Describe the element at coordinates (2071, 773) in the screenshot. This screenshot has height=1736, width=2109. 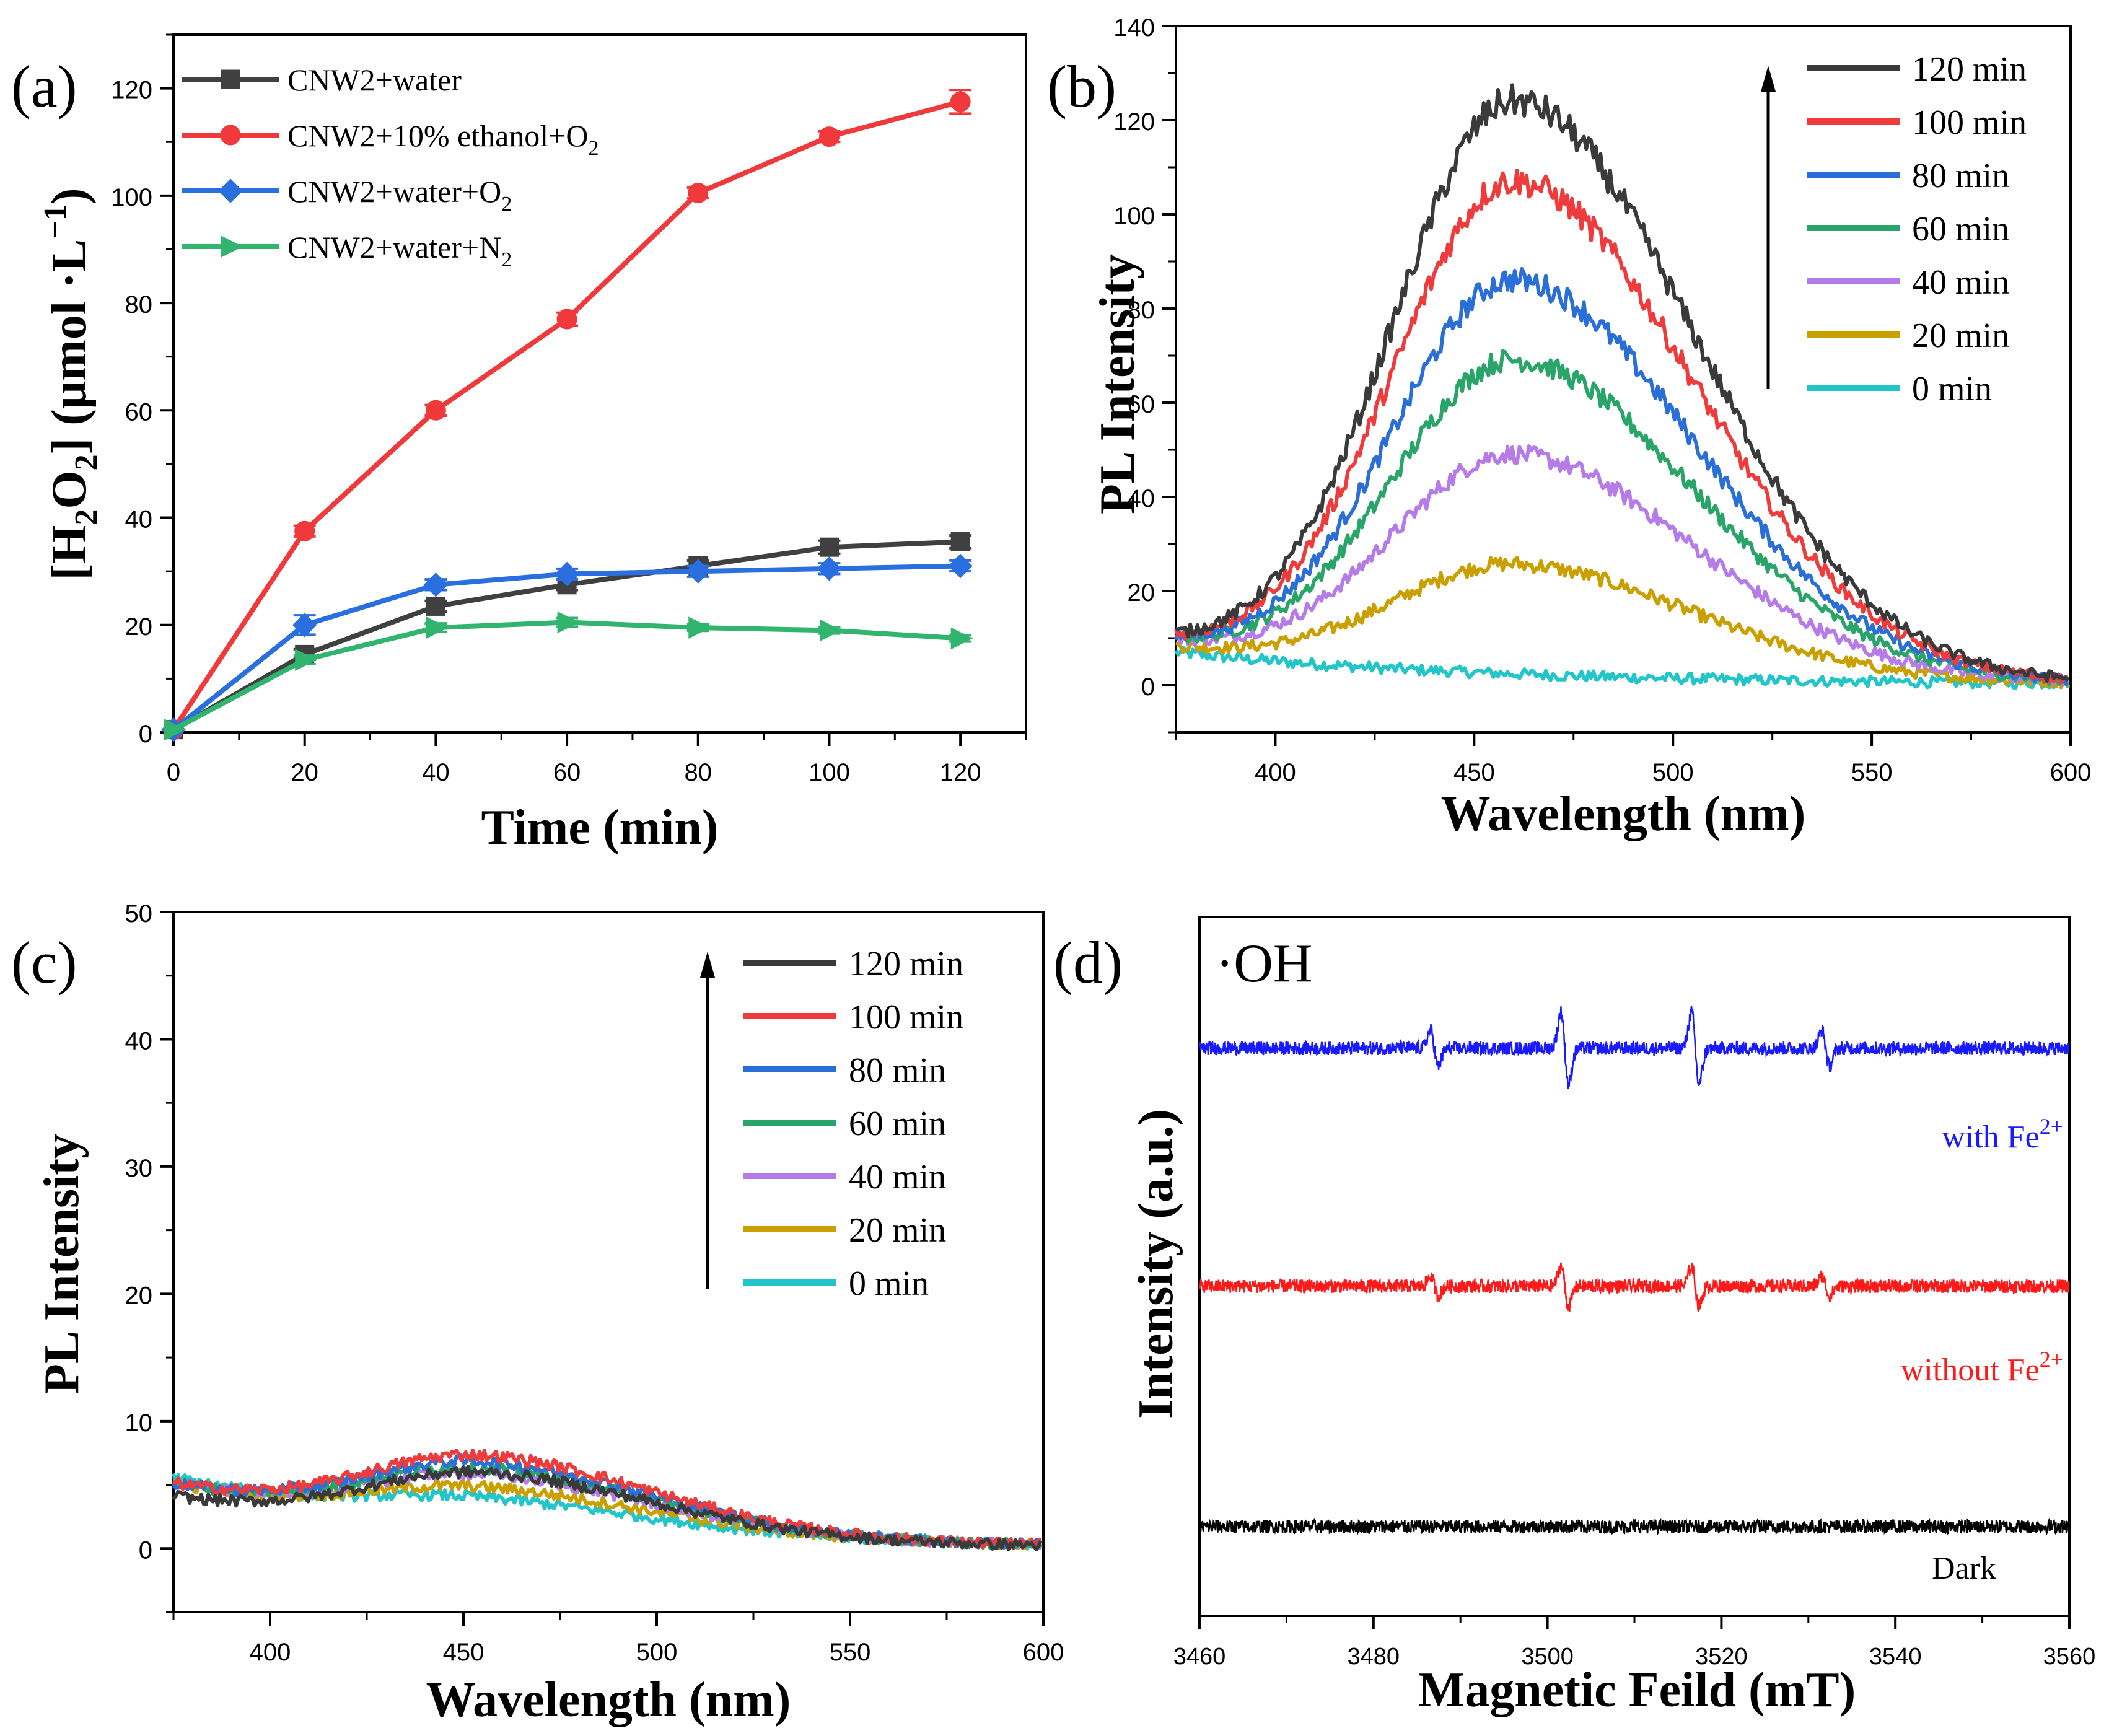
I see `b-xtick-label: 600` at that location.